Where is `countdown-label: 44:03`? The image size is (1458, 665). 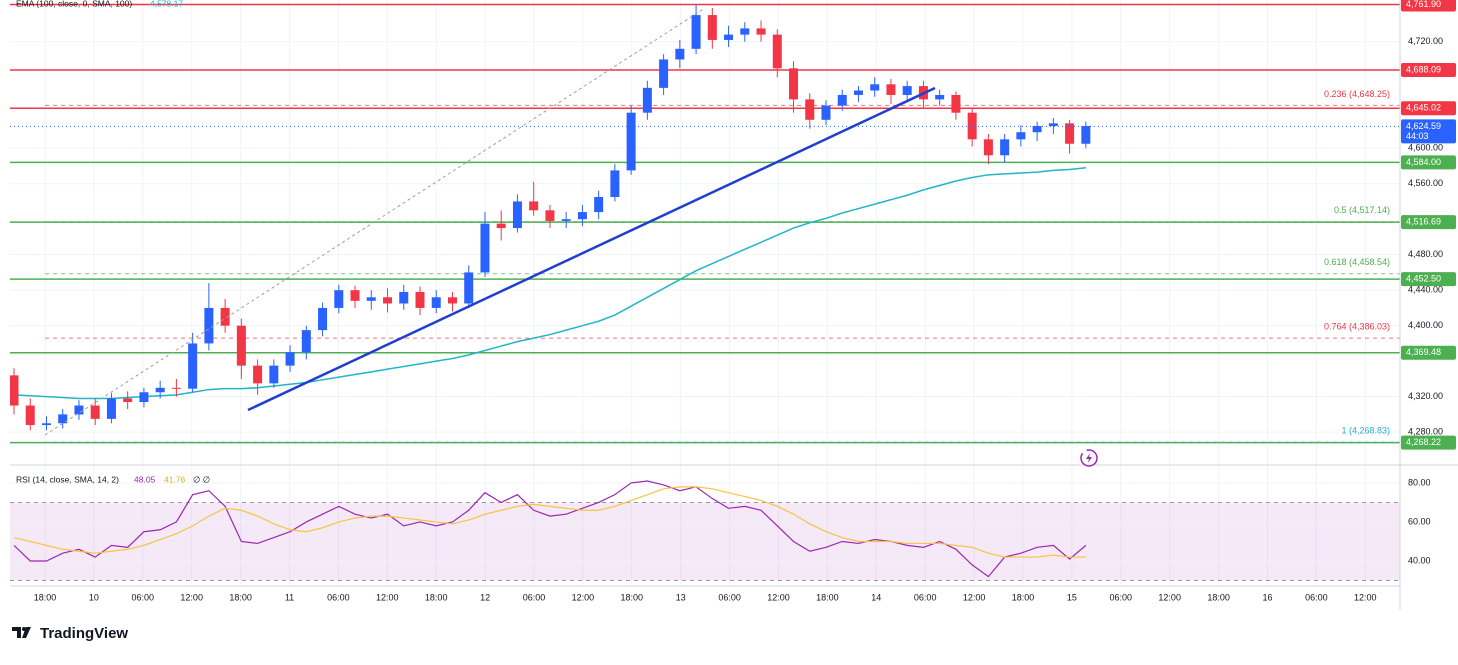
countdown-label: 44:03 is located at coordinates (1417, 136).